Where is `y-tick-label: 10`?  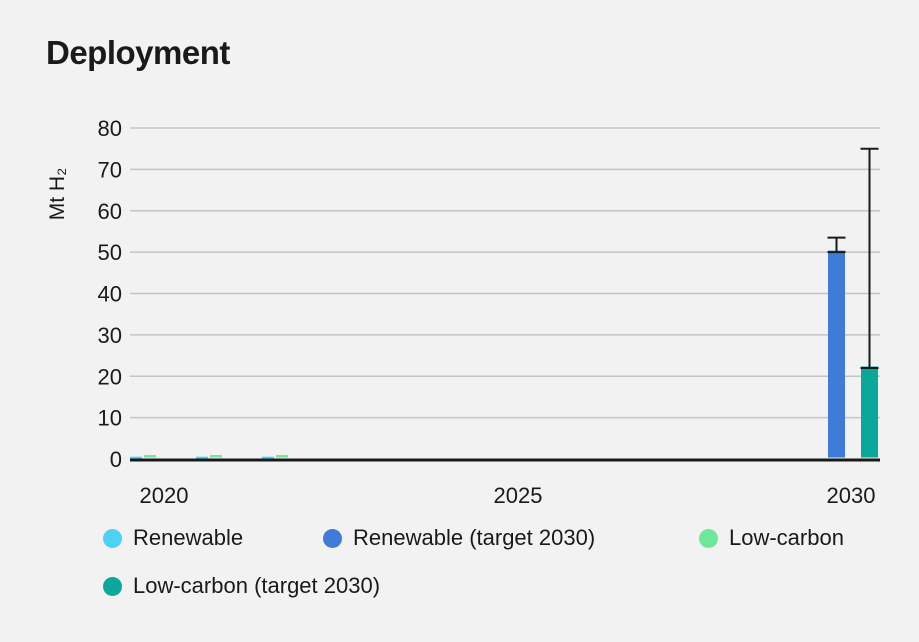 y-tick-label: 10 is located at coordinates (110, 418).